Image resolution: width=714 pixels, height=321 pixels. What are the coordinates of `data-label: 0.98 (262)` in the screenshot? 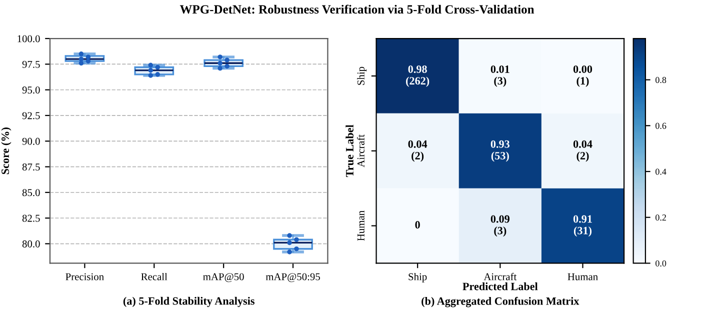 It's located at (418, 76).